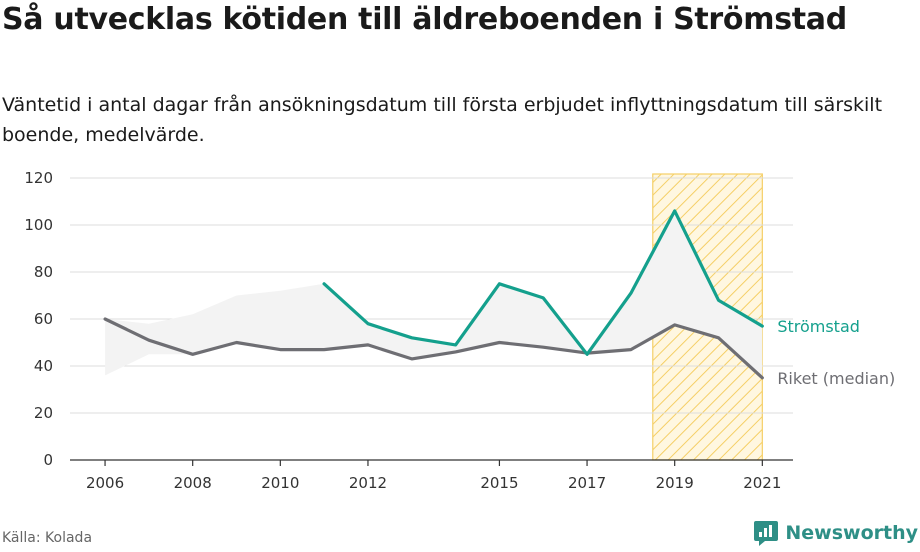  I want to click on y-tick-label: 100, so click(38, 225).